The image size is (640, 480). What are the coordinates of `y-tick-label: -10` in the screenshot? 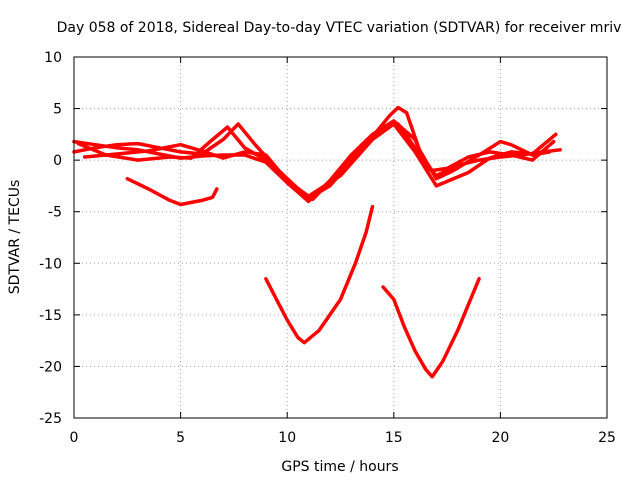 It's located at (50, 264).